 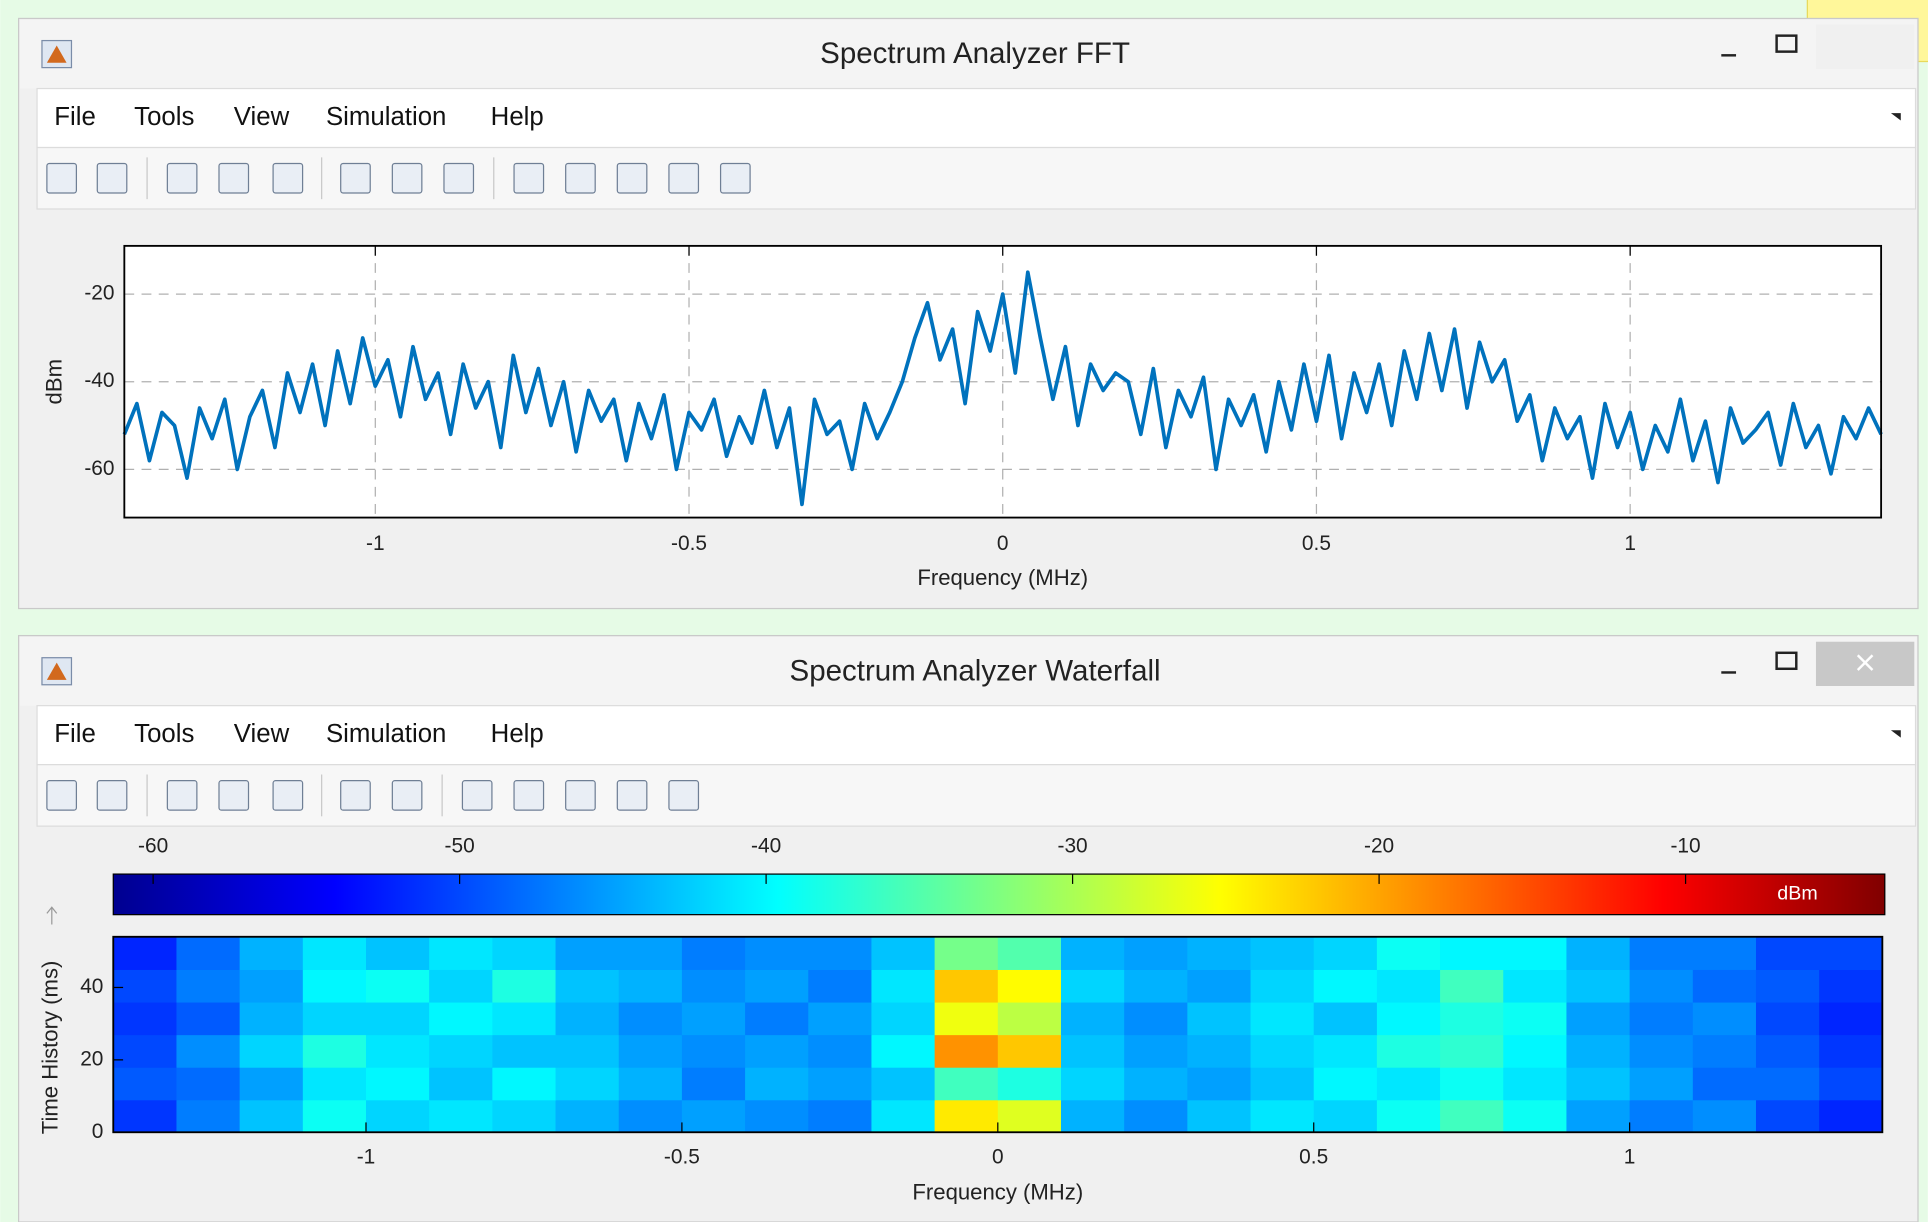 What do you see at coordinates (976, 118) in the screenshot?
I see `menu-bar` at bounding box center [976, 118].